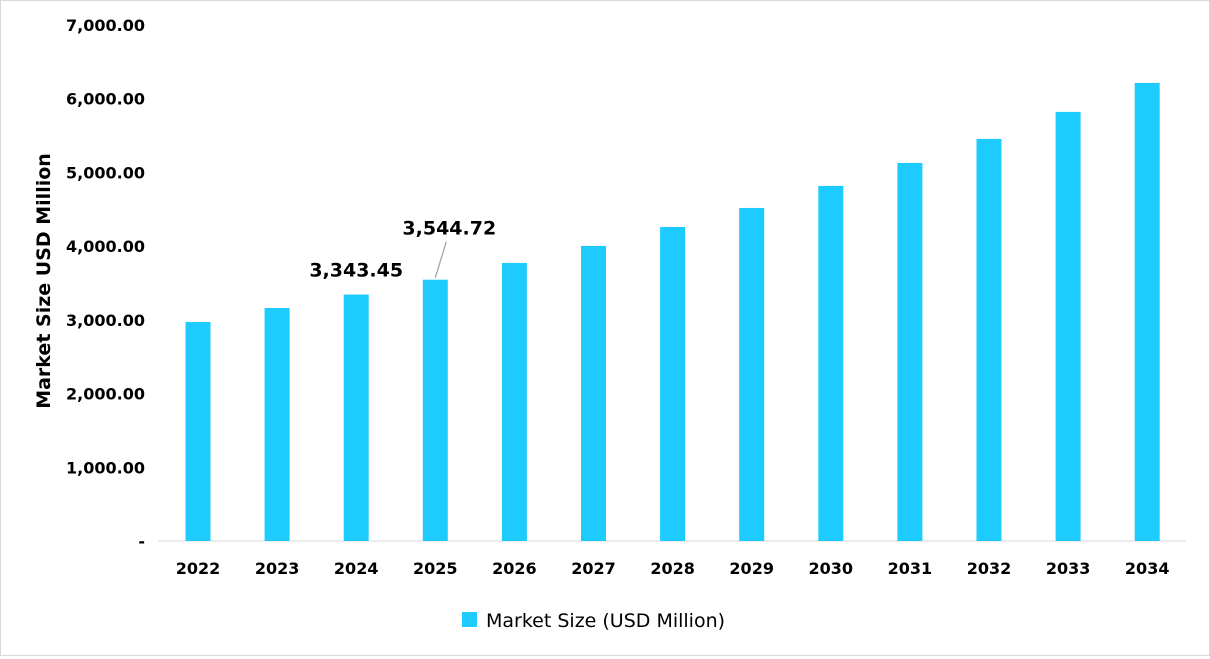 Image resolution: width=1210 pixels, height=659 pixels. What do you see at coordinates (356, 271) in the screenshot?
I see `data-label: 3,343.45` at bounding box center [356, 271].